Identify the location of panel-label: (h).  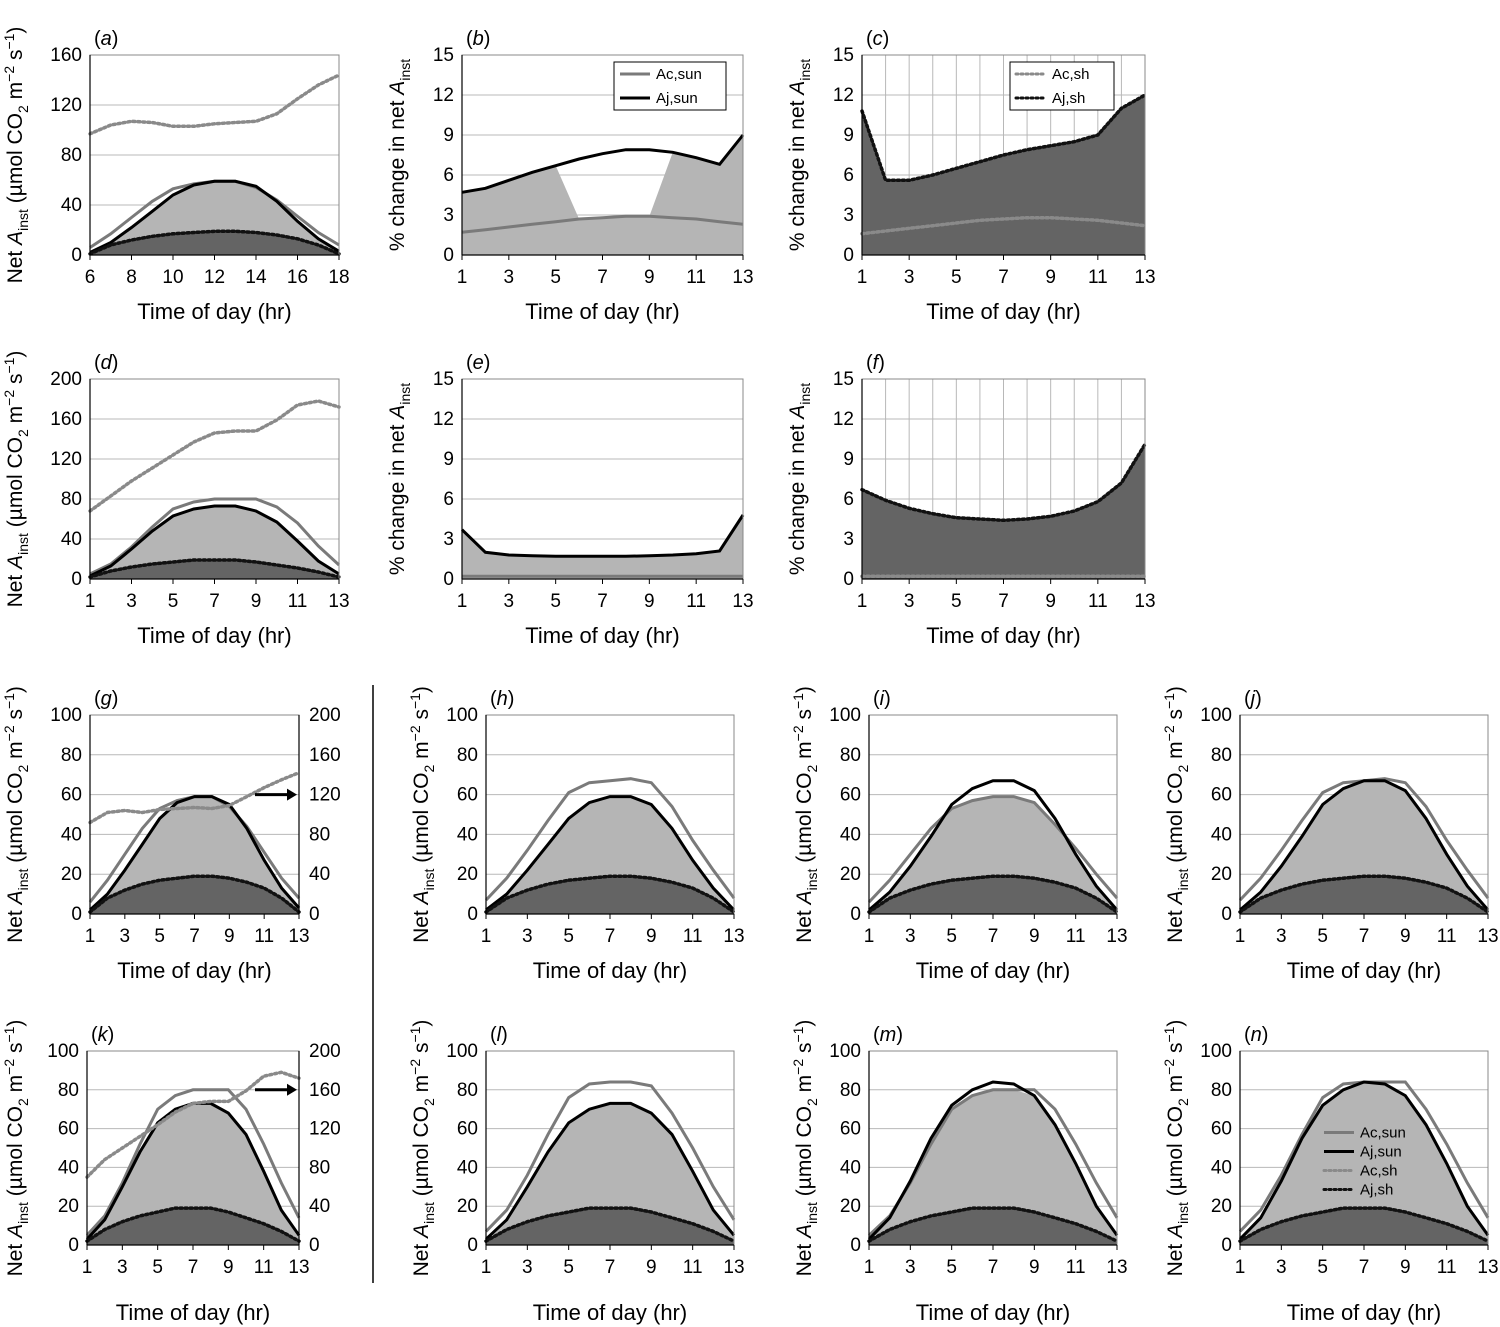
(502, 699).